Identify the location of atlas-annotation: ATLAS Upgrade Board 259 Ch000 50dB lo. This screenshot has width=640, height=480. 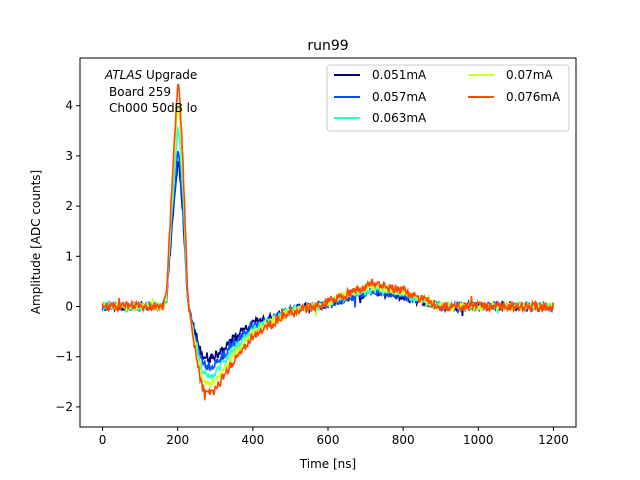
(150, 91).